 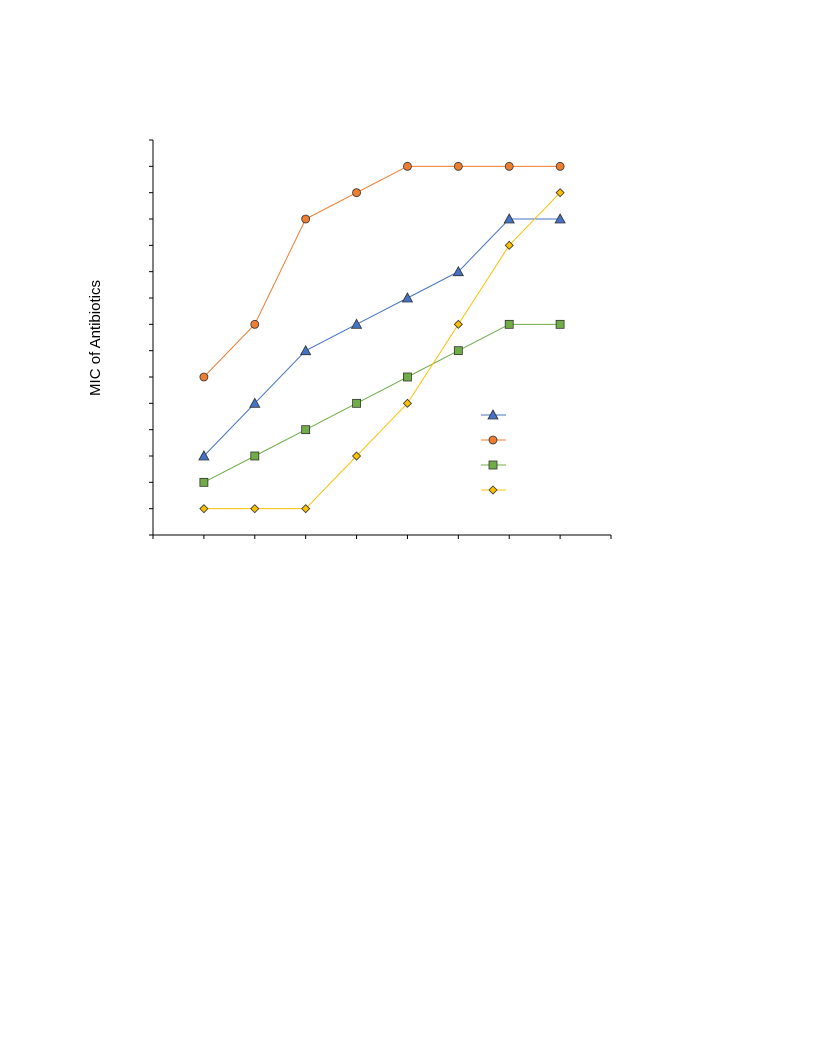 I want to click on series-3-line, so click(x=382, y=403).